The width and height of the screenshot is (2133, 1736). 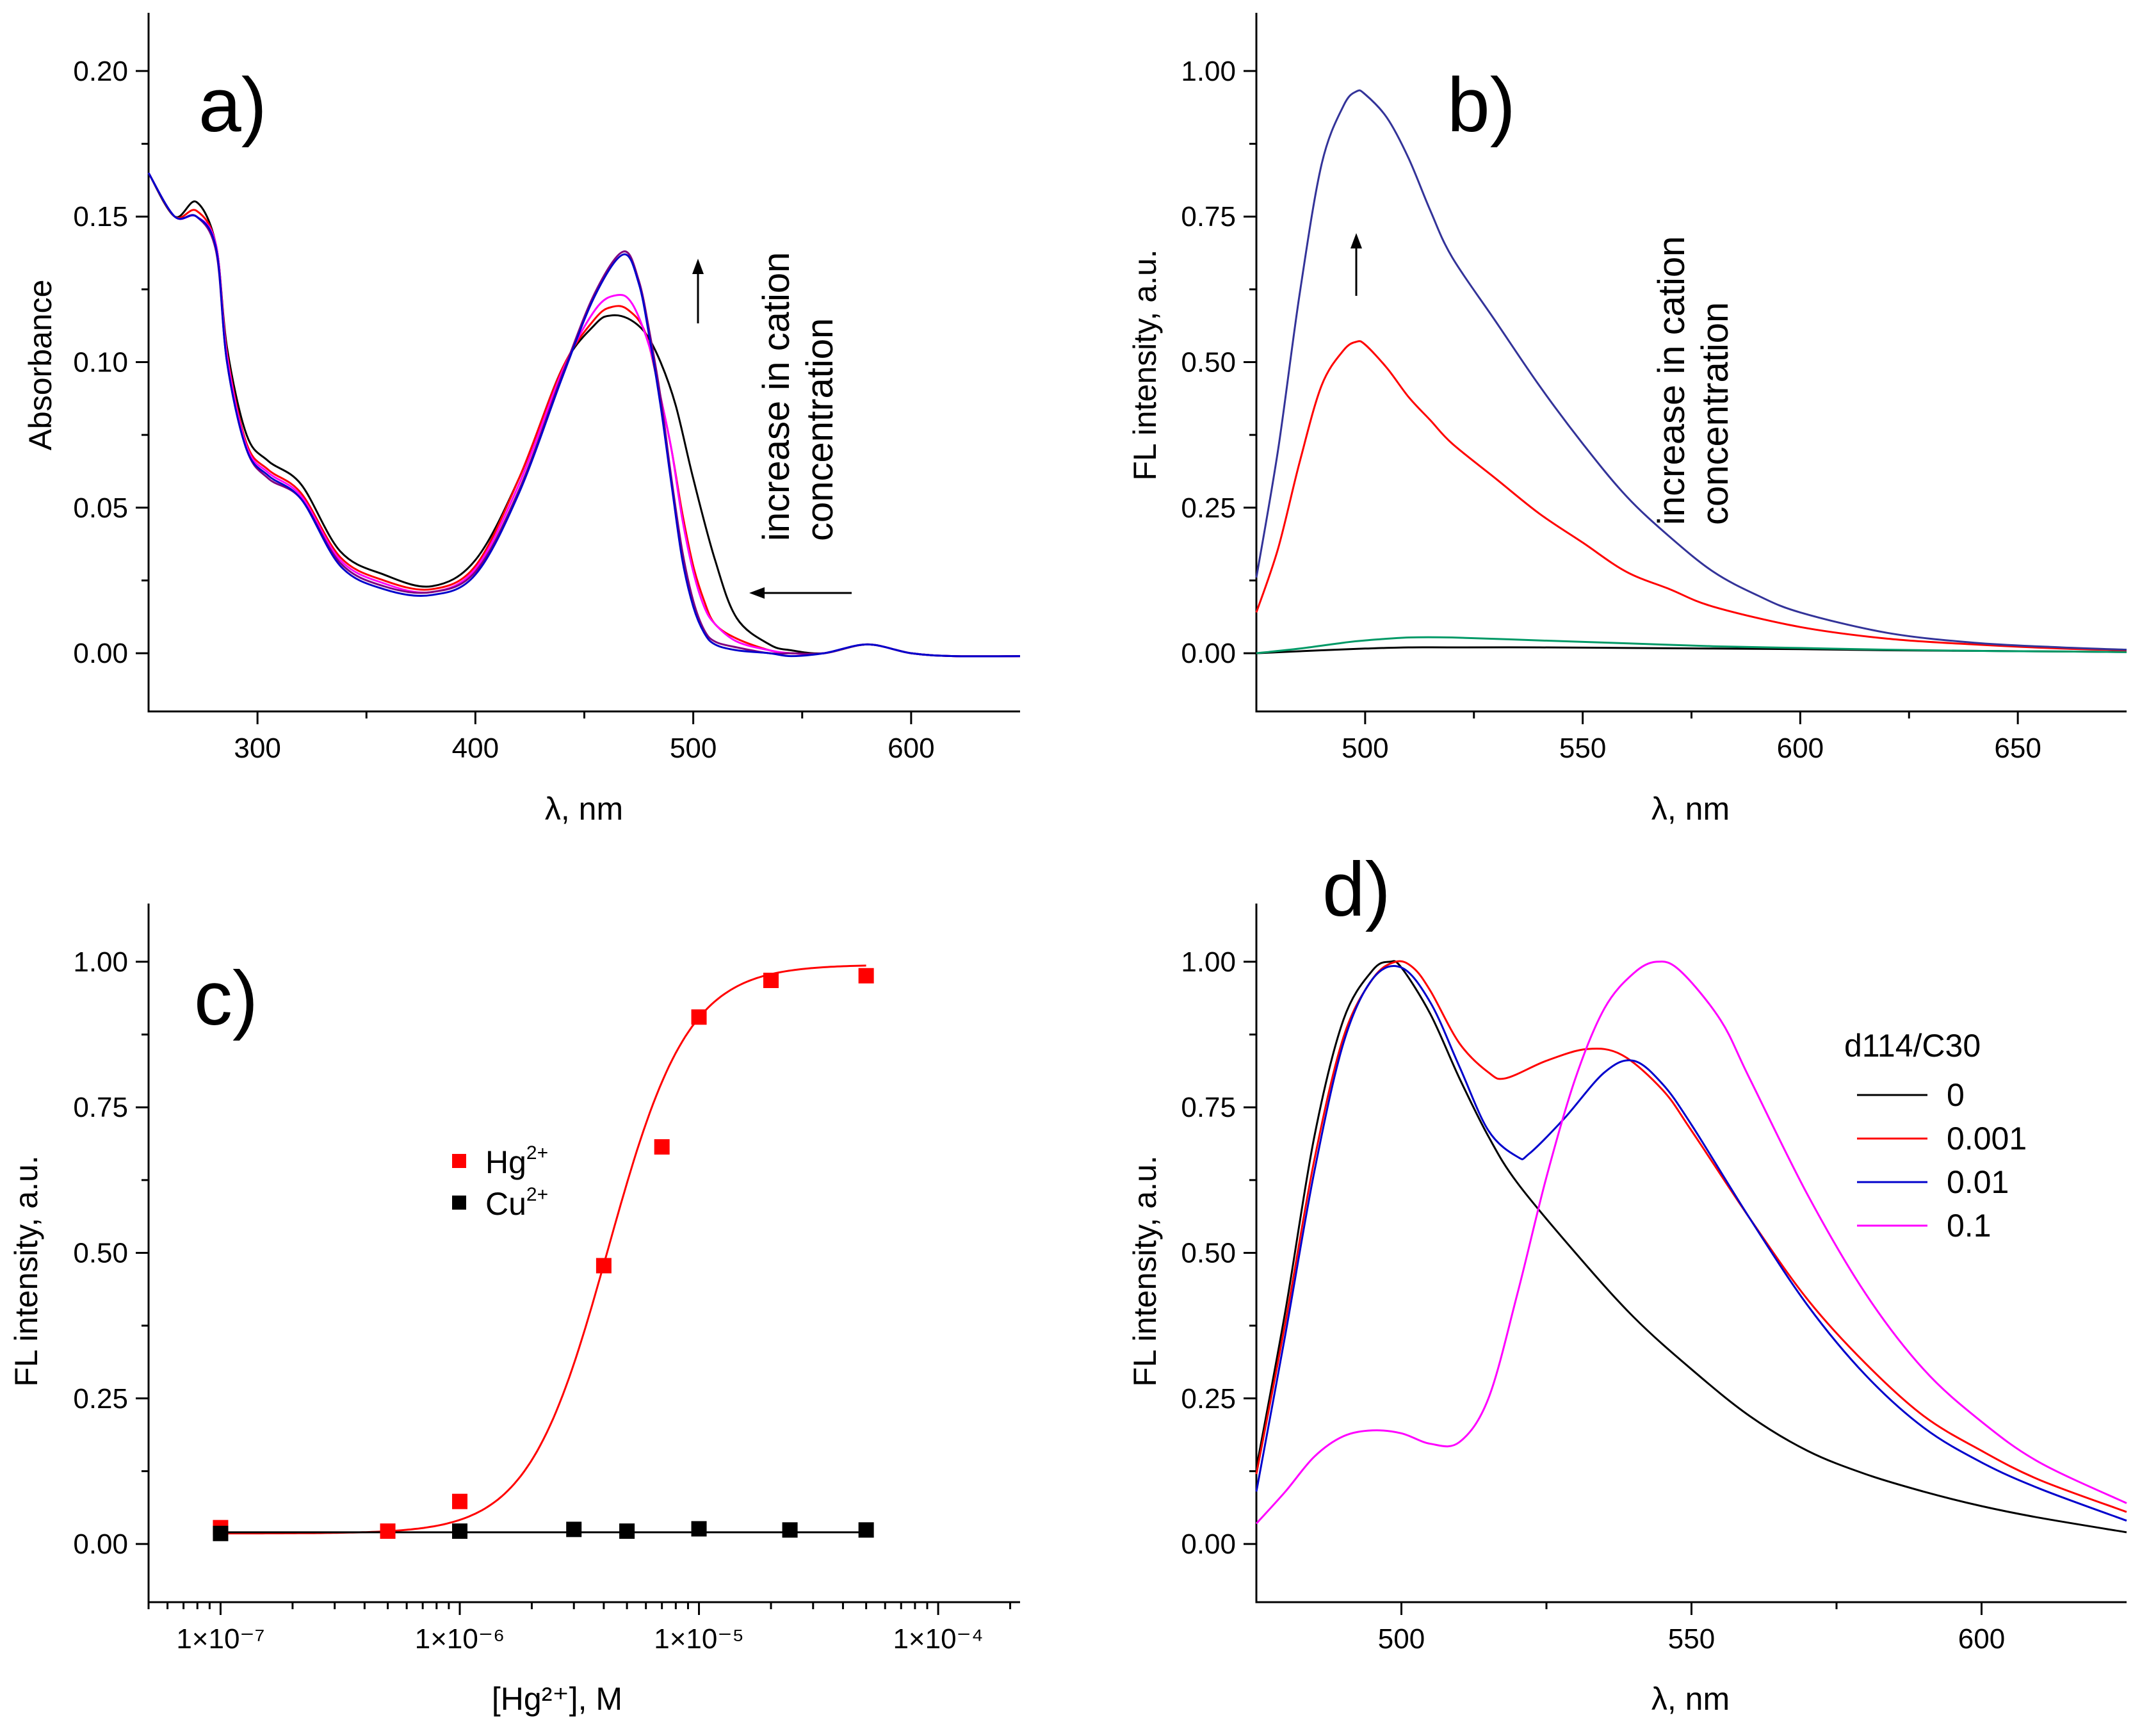 I want to click on panel-a-xtick-label-0: 300, so click(x=257, y=748).